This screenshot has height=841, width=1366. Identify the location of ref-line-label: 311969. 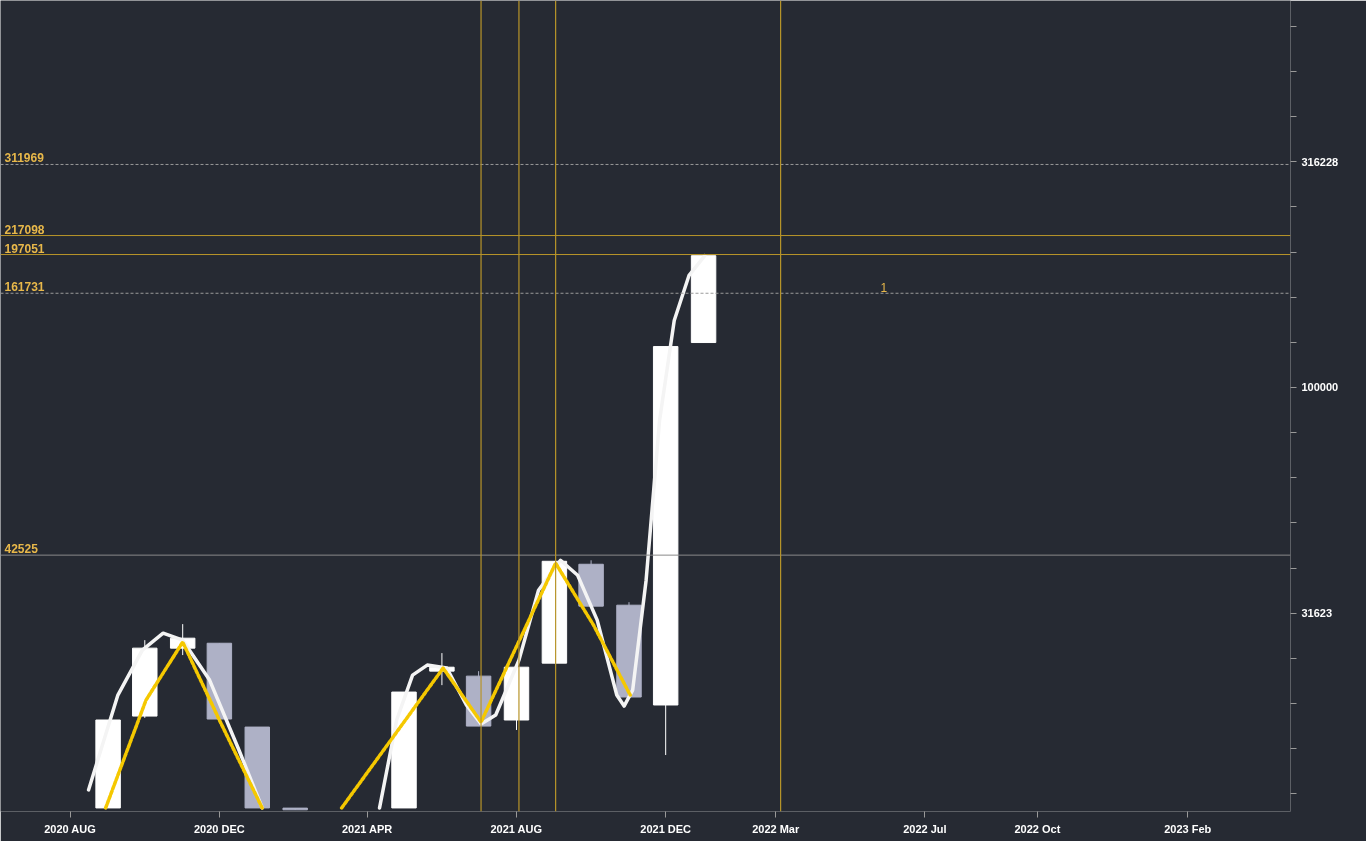
(24, 158).